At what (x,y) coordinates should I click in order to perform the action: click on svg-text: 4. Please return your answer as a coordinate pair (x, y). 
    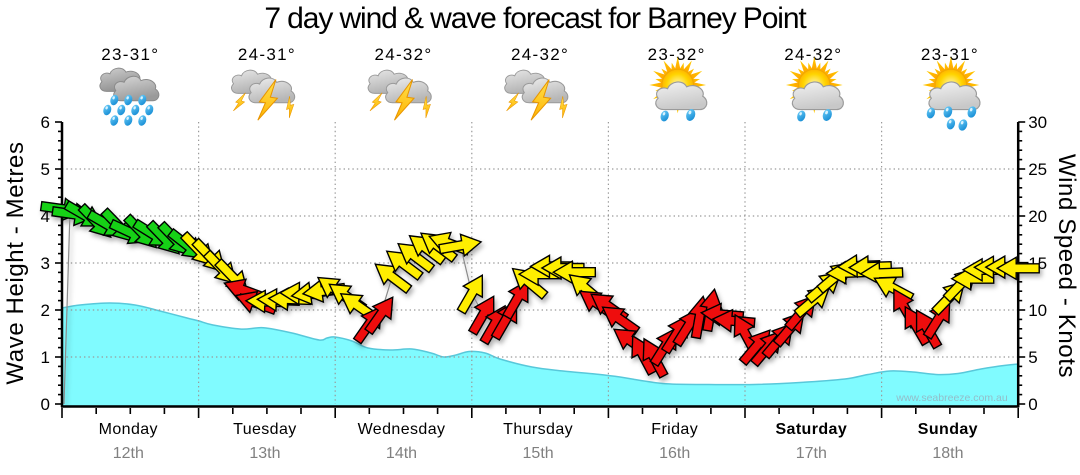
    Looking at the image, I should click on (45, 216).